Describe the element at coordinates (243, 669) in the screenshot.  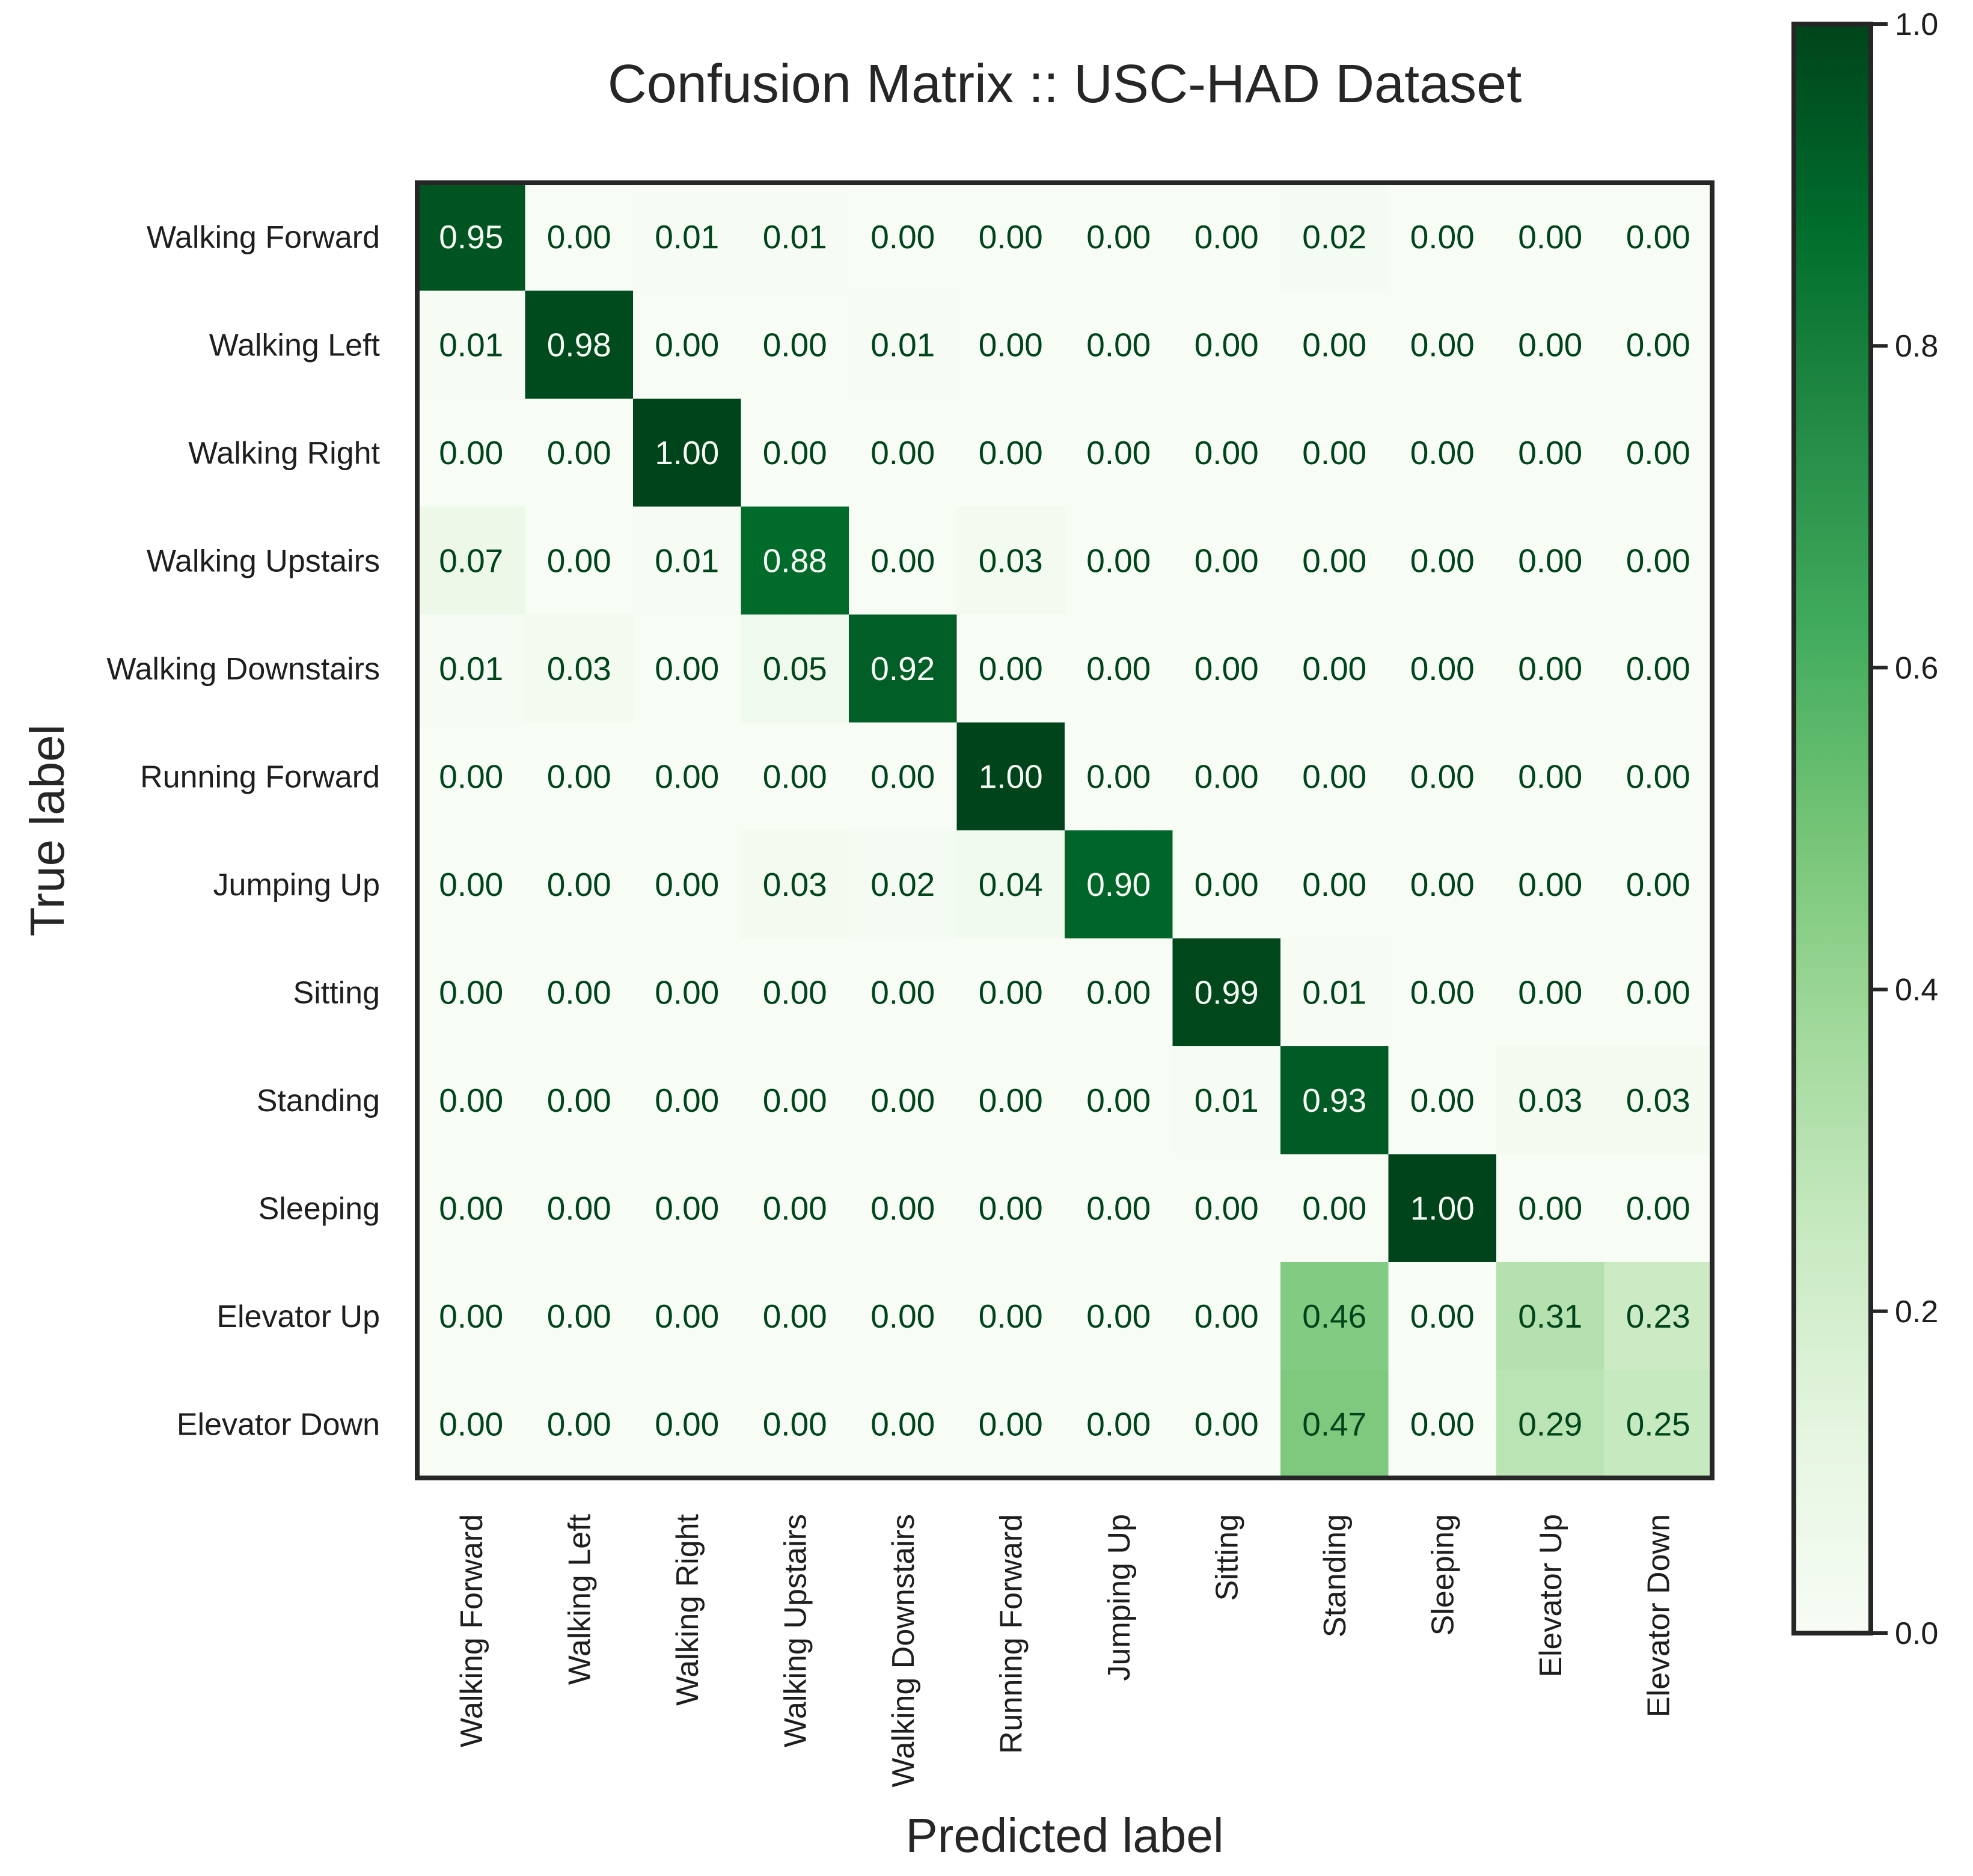
I see `y-tick-label: Walking Downstairs` at that location.